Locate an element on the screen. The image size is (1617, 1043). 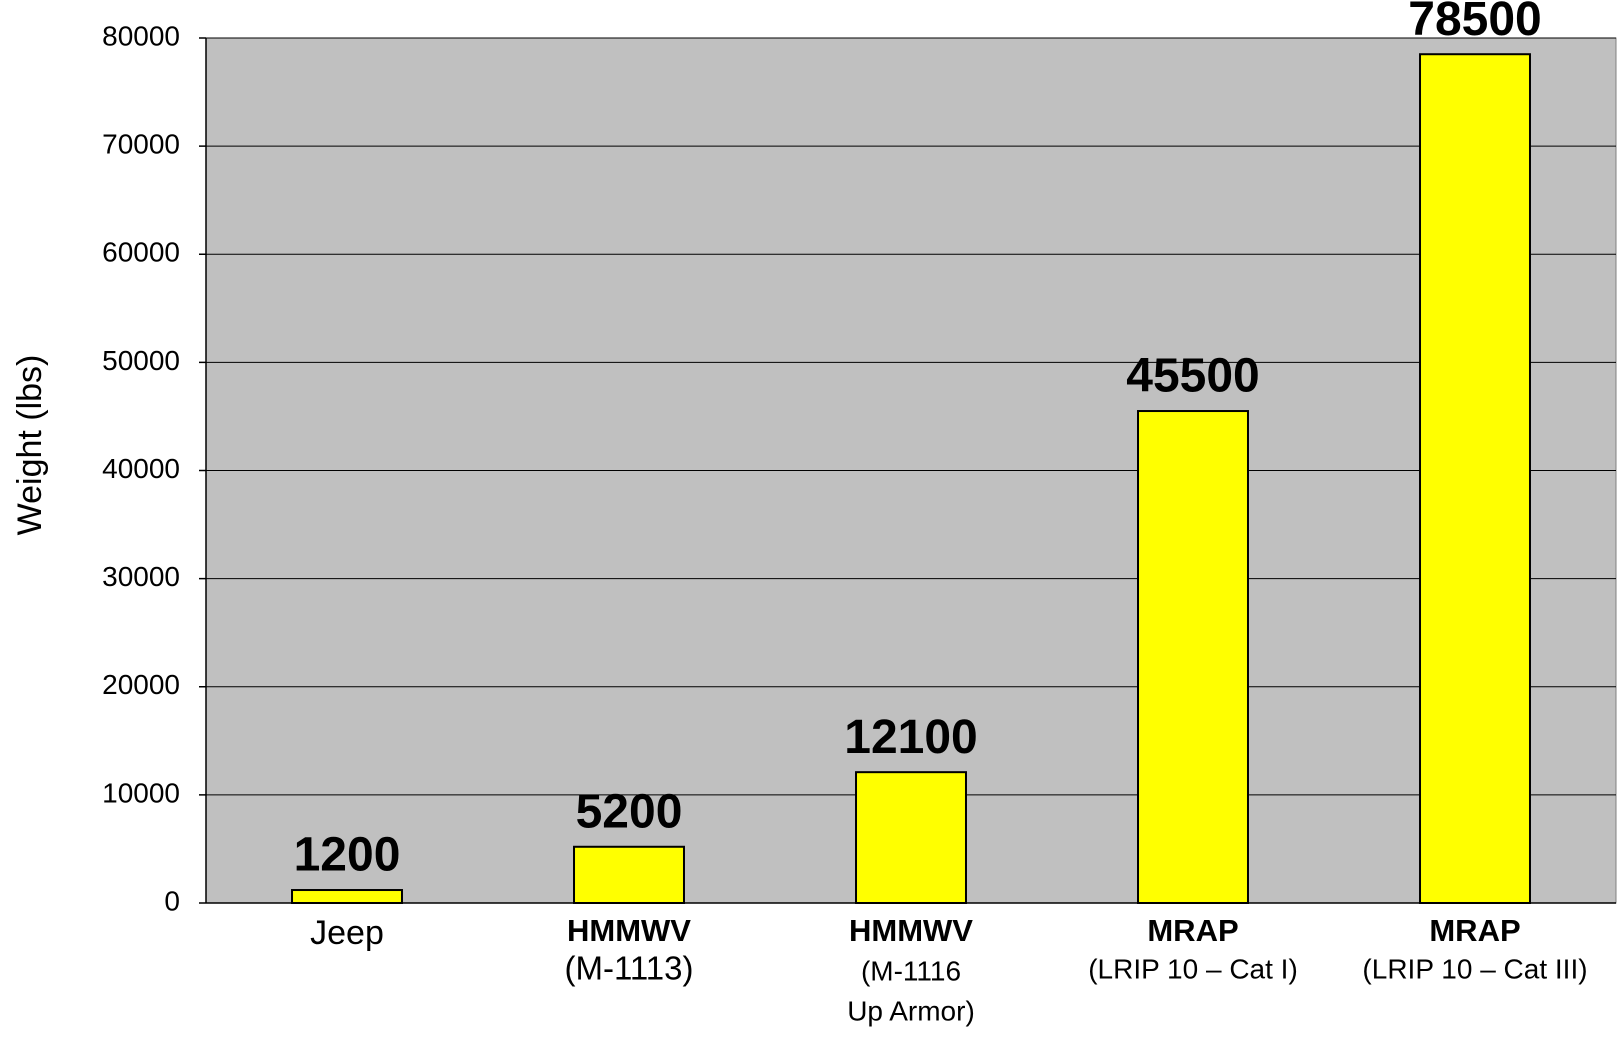
x-tick-label: (M-1113) is located at coordinates (629, 968).